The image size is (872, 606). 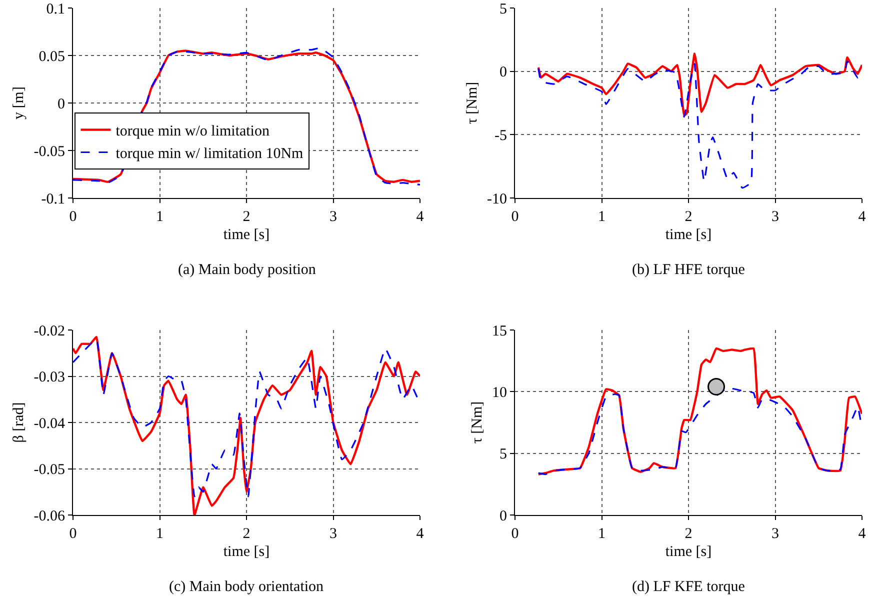 I want to click on y-axis-title: y [m], so click(x=19, y=103).